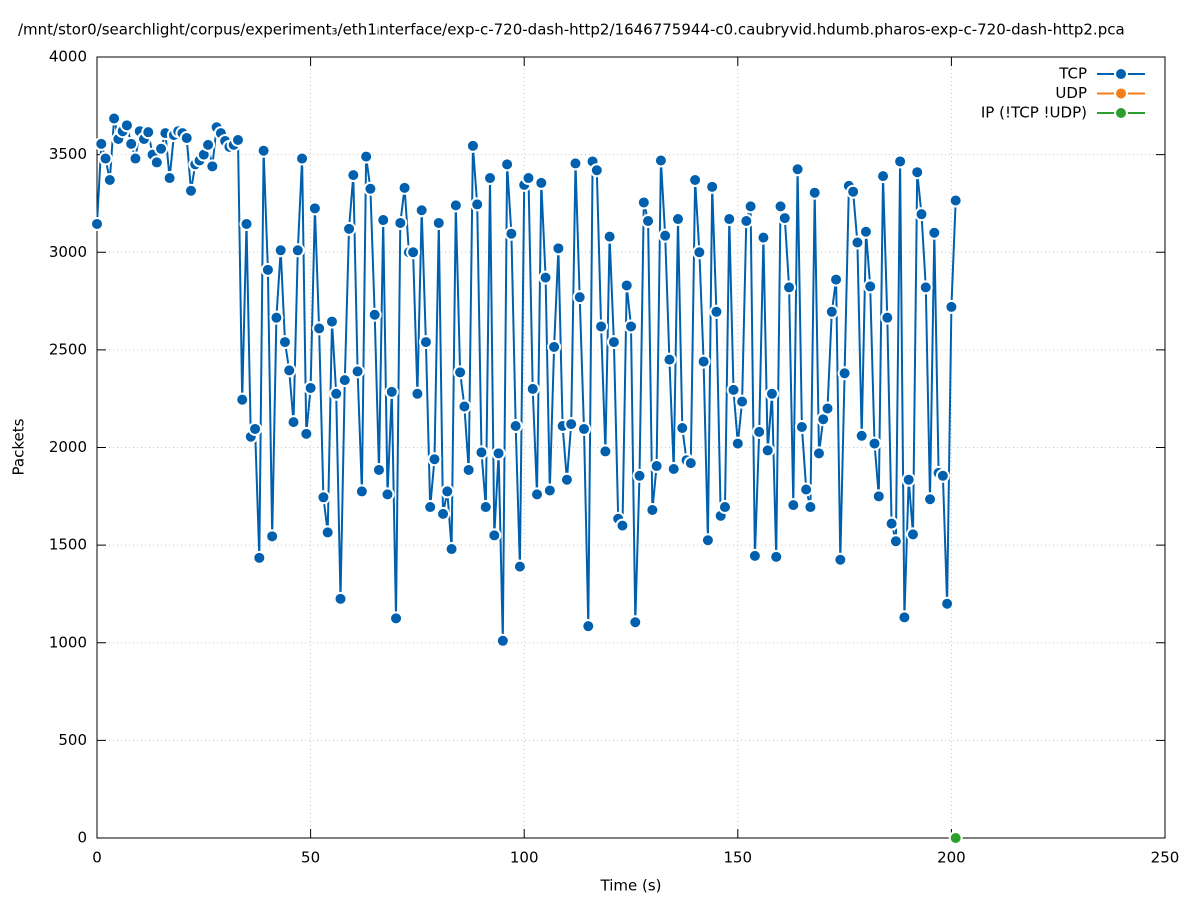  What do you see at coordinates (1071, 93) in the screenshot?
I see `legend-label: UDP` at bounding box center [1071, 93].